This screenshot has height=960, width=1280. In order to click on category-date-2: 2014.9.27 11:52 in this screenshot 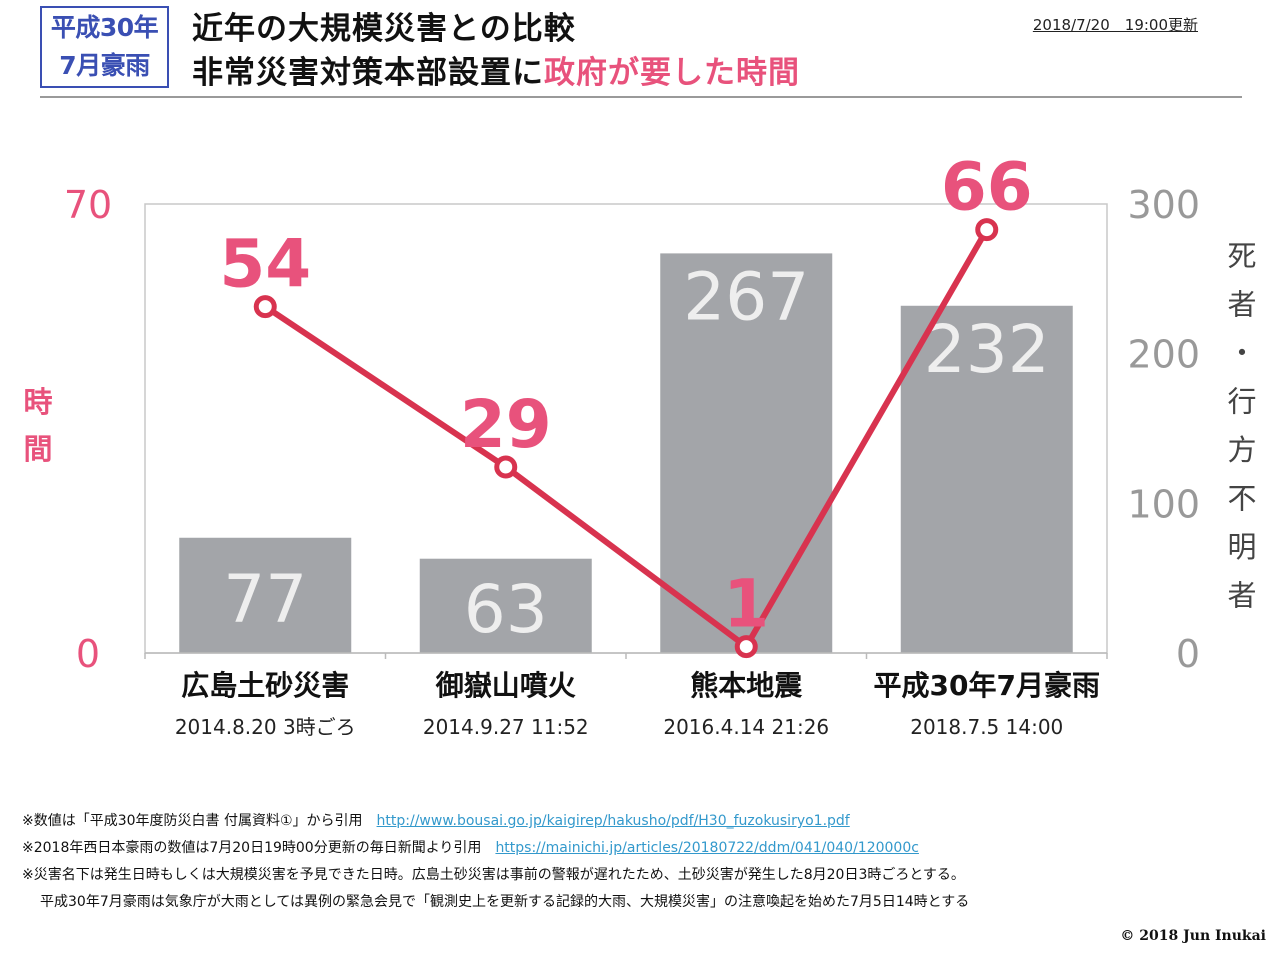, I will do `click(506, 727)`.